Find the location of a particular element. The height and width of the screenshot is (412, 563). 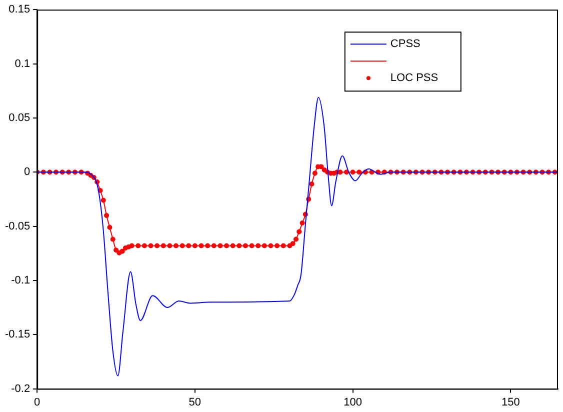

y-tick-label: 0 is located at coordinates (27, 172).